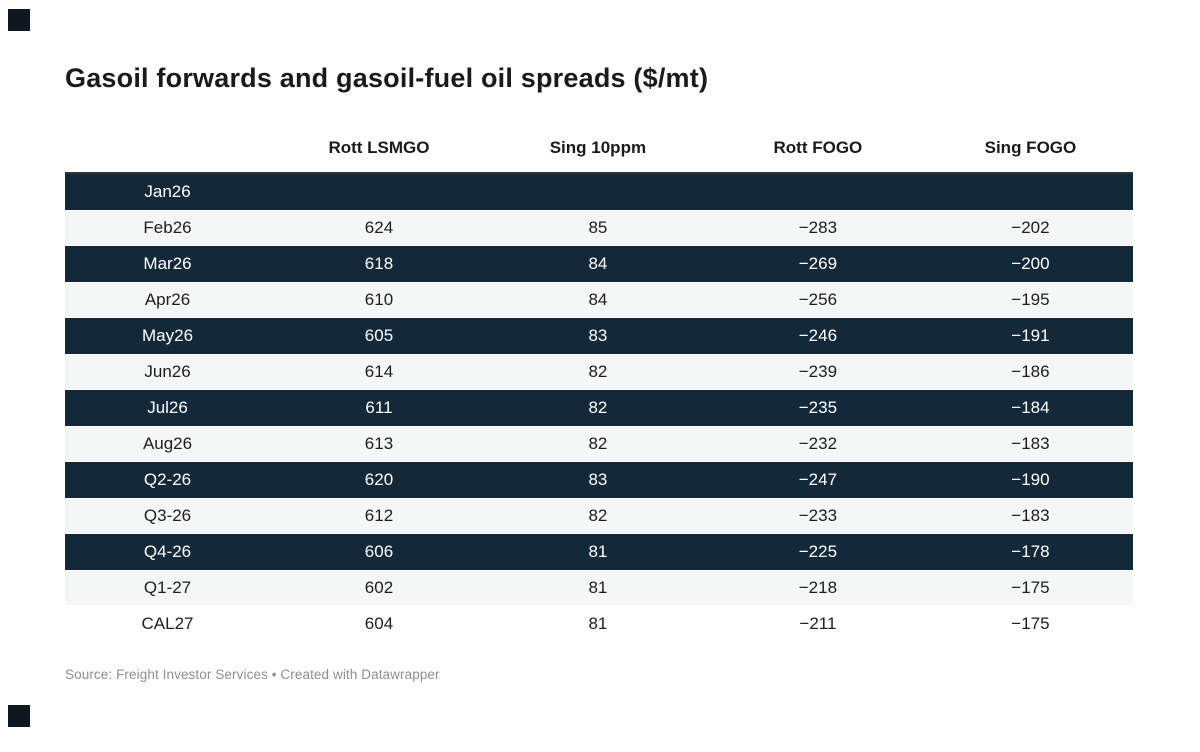 This screenshot has height=752, width=1200. I want to click on cell-value: −184, so click(1030, 407).